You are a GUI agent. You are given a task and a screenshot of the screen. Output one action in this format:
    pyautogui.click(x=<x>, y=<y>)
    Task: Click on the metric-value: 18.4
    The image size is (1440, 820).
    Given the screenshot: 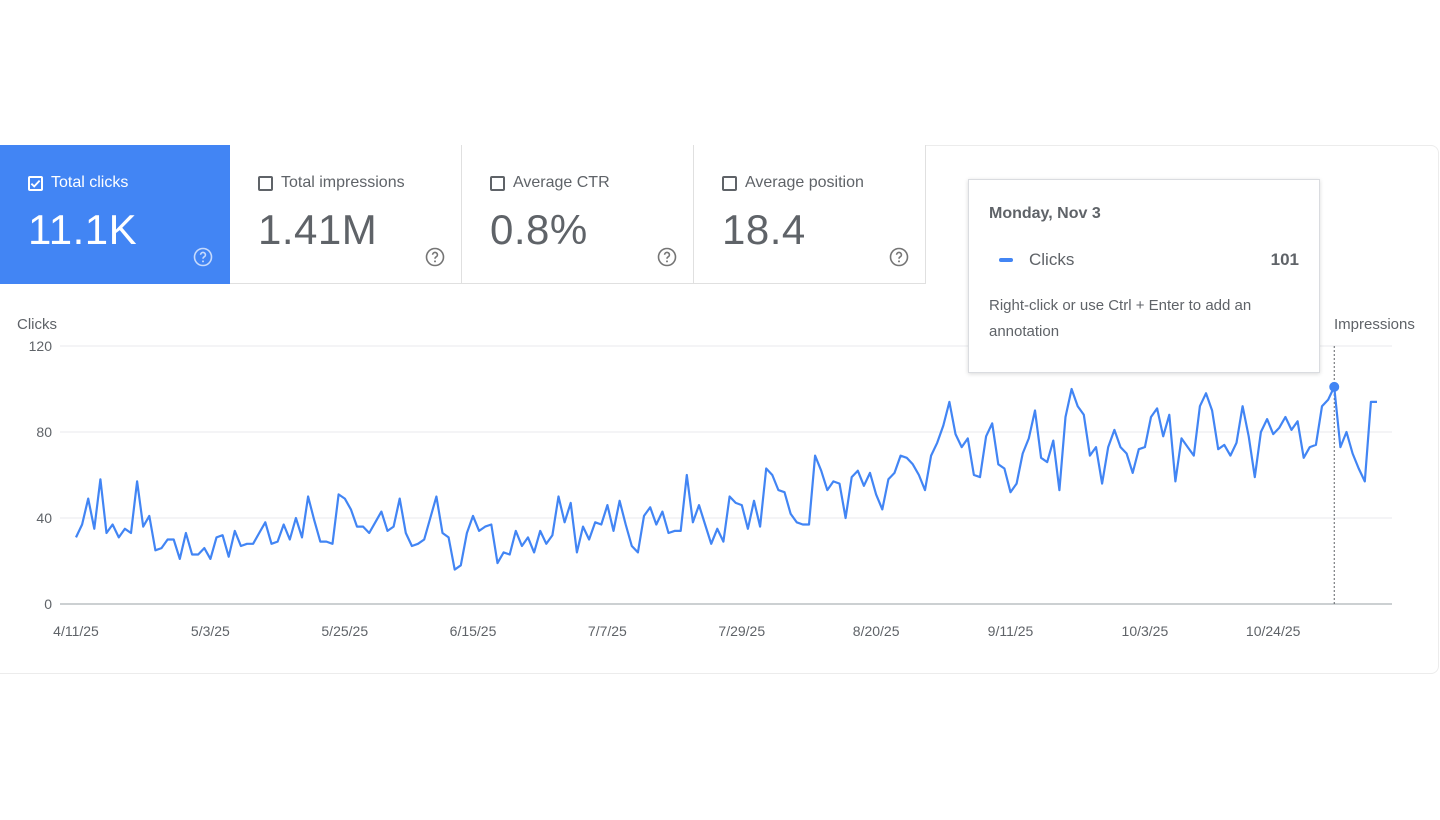 What is the action you would take?
    pyautogui.click(x=764, y=229)
    